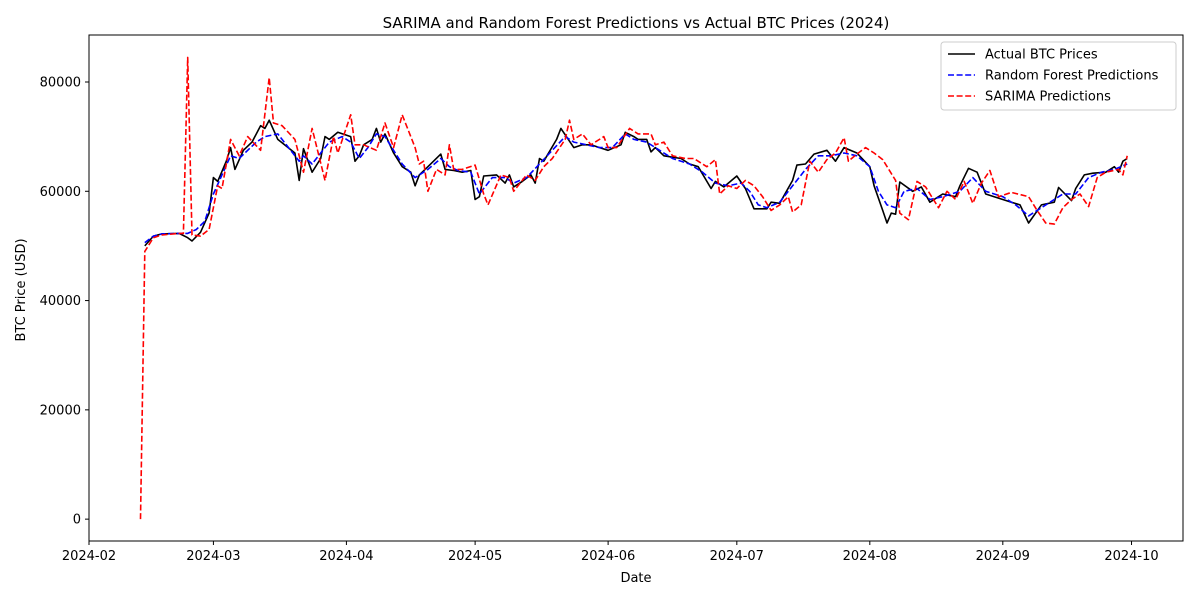  Describe the element at coordinates (346, 556) in the screenshot. I see `x-tick-label: 2024-04` at that location.